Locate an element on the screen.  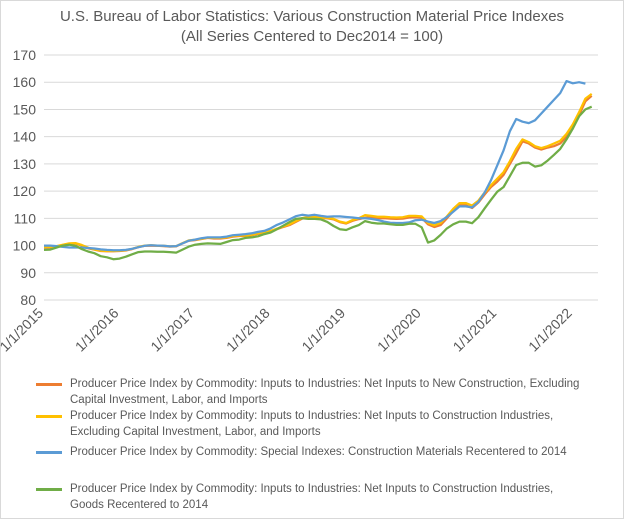
y-tick-label: 130 is located at coordinates (25, 164).